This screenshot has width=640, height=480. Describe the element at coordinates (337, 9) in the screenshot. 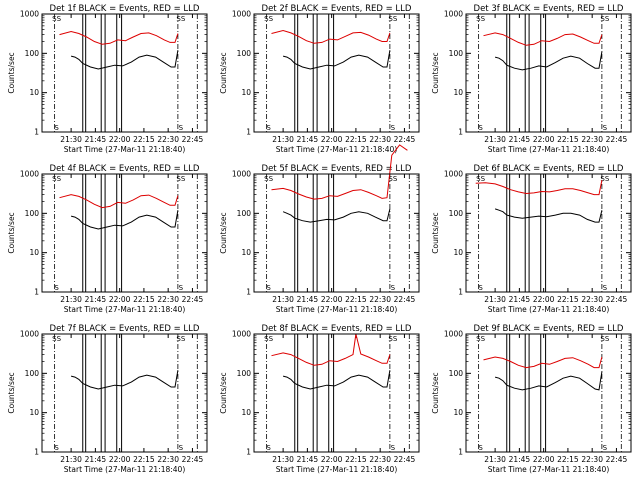

I see `panel-title: Det 2f BLACK = Events, RED = LLD` at that location.